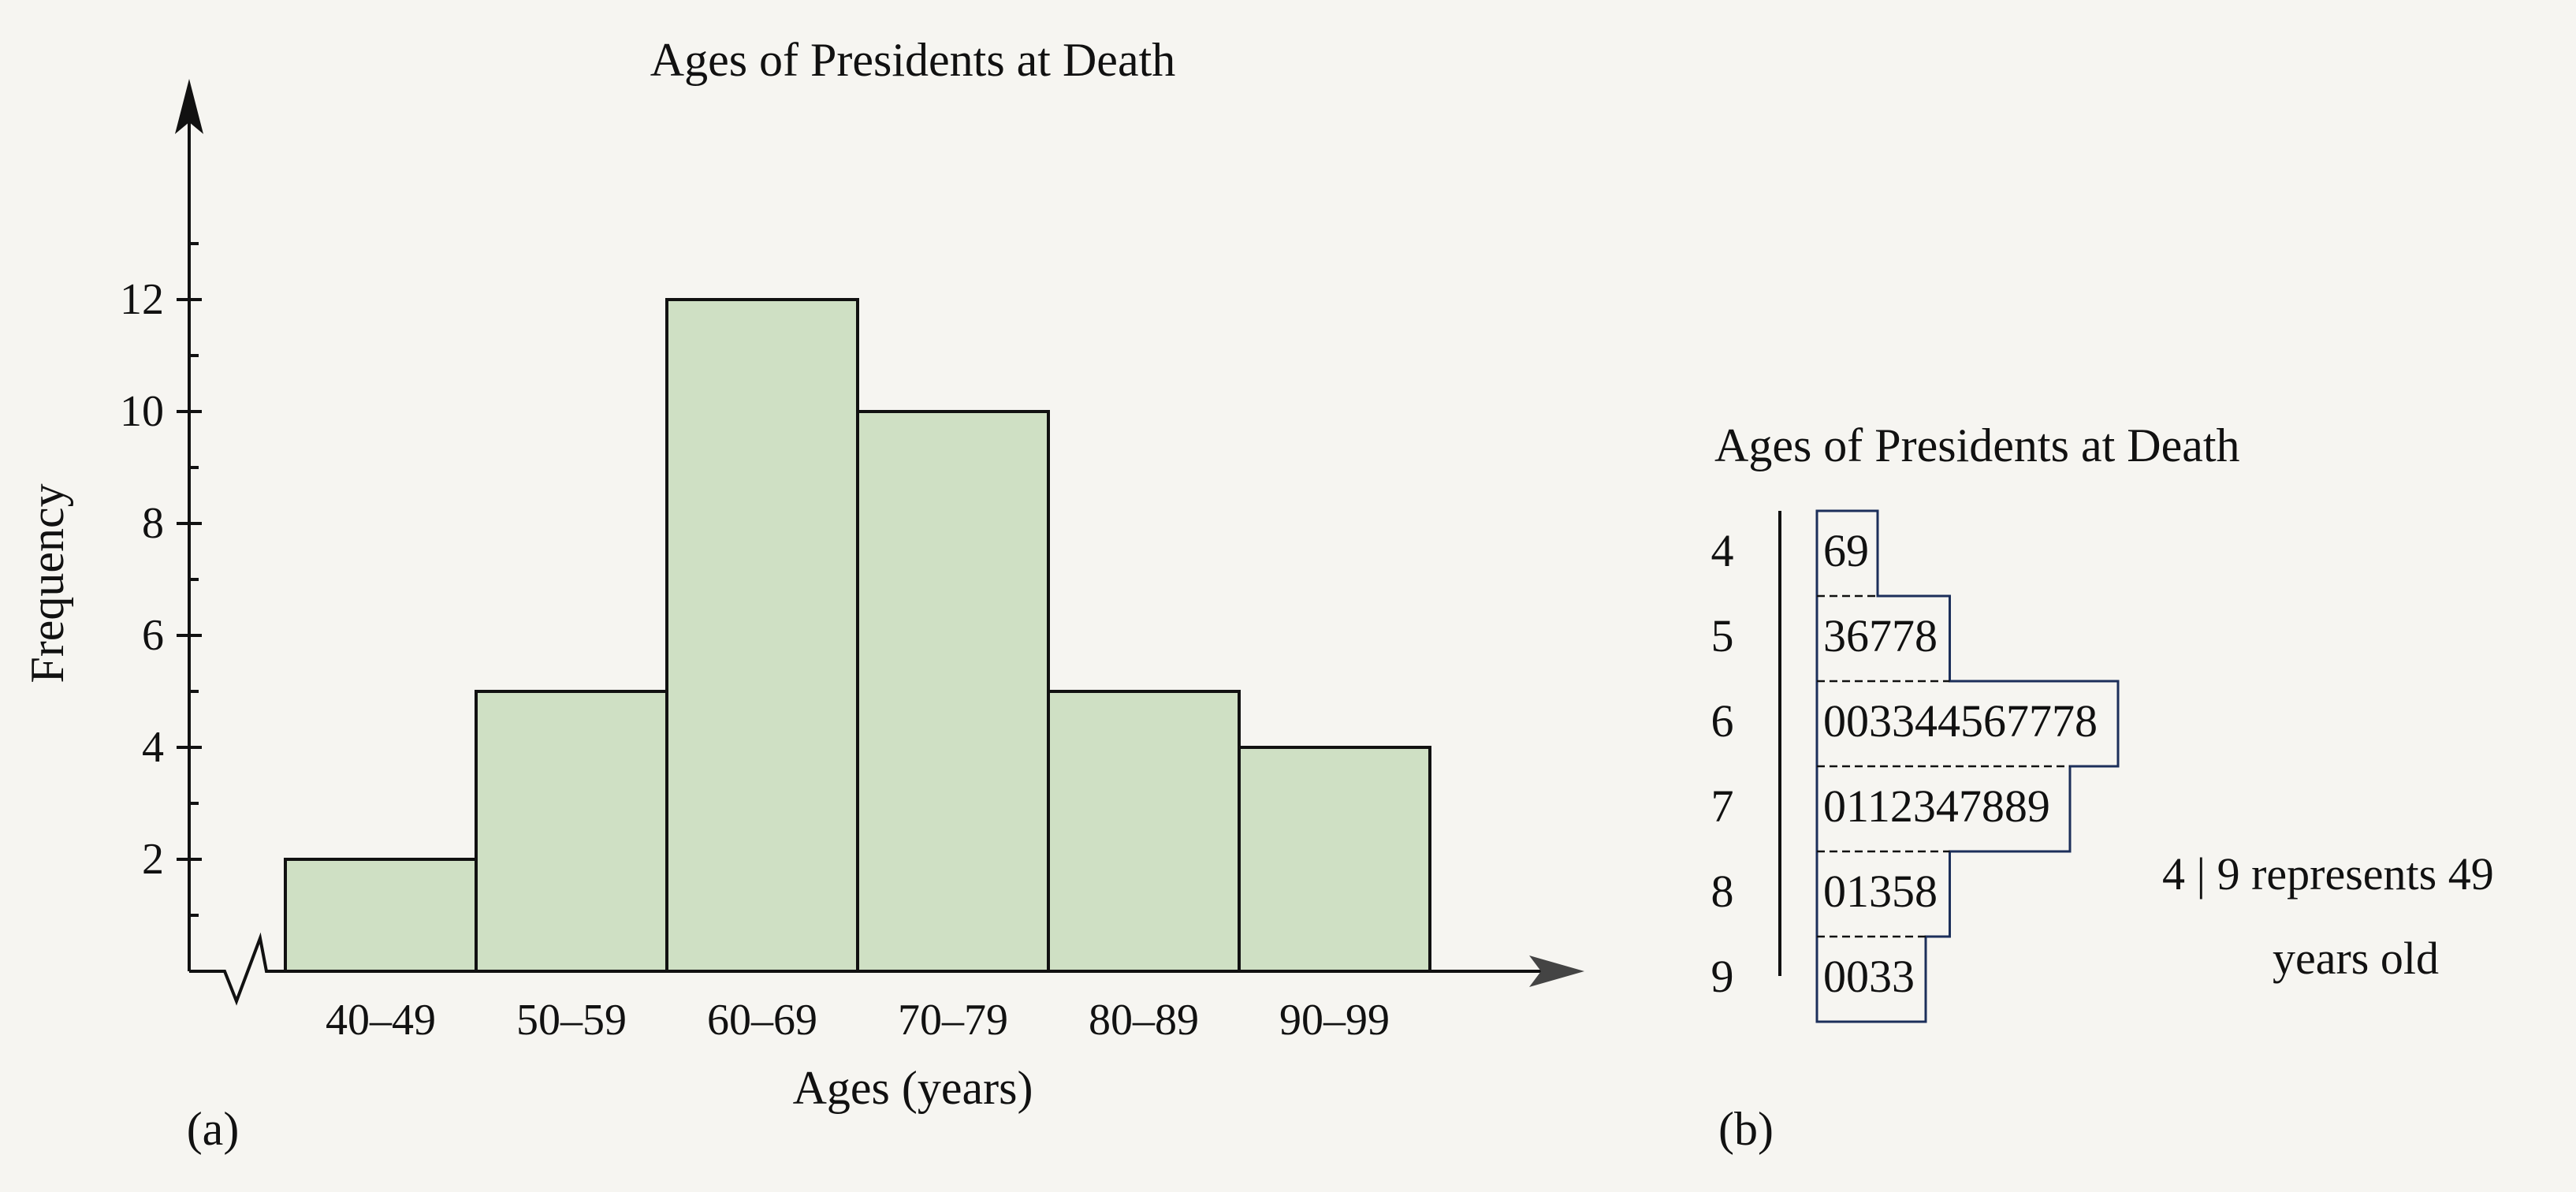  What do you see at coordinates (1722, 976) in the screenshot?
I see `stem-9: 9` at bounding box center [1722, 976].